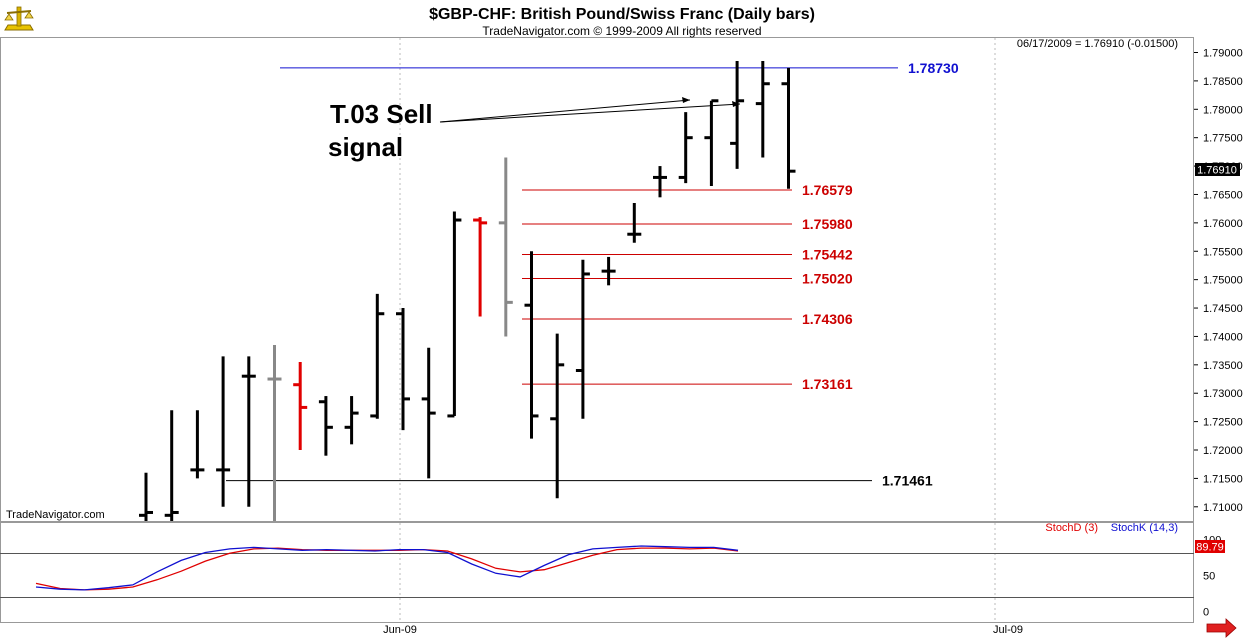 The image size is (1245, 640). What do you see at coordinates (1223, 195) in the screenshot?
I see `y-tick-label: 1.76500` at bounding box center [1223, 195].